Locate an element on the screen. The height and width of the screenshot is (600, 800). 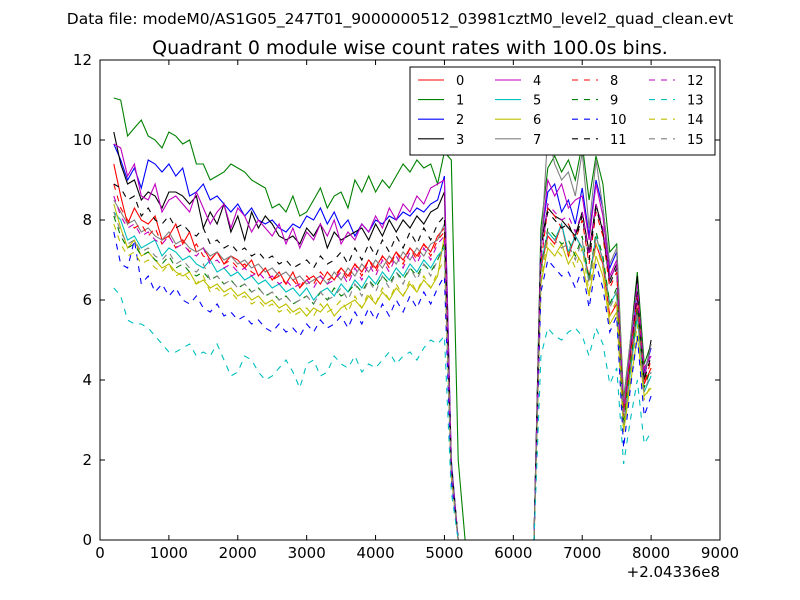
x-tick-label-4000: 4000 is located at coordinates (375, 553).